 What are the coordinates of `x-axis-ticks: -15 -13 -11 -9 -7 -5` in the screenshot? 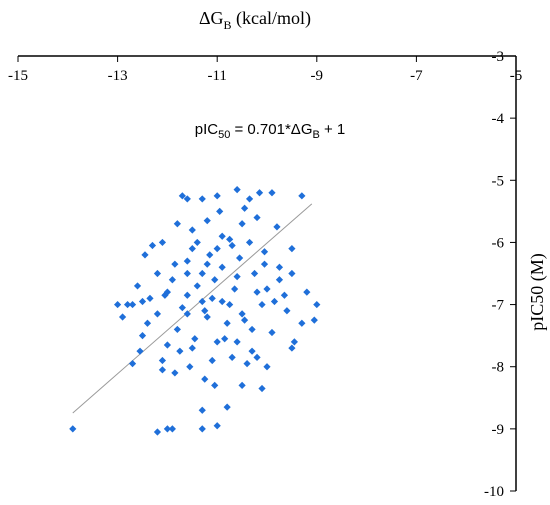 It's located at (265, 70).